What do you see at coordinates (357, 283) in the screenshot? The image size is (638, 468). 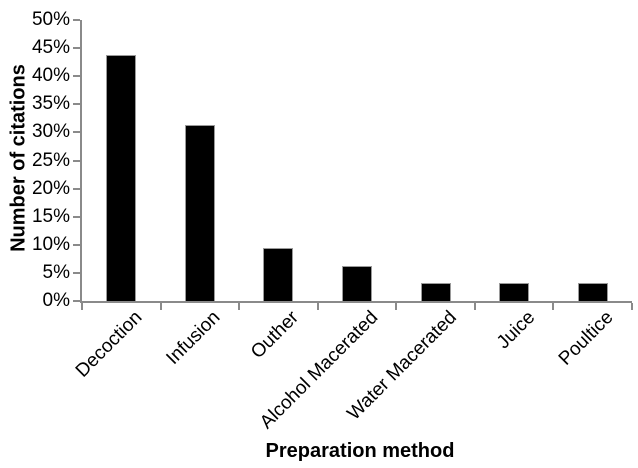 I see `bar-alcohol-macerated` at bounding box center [357, 283].